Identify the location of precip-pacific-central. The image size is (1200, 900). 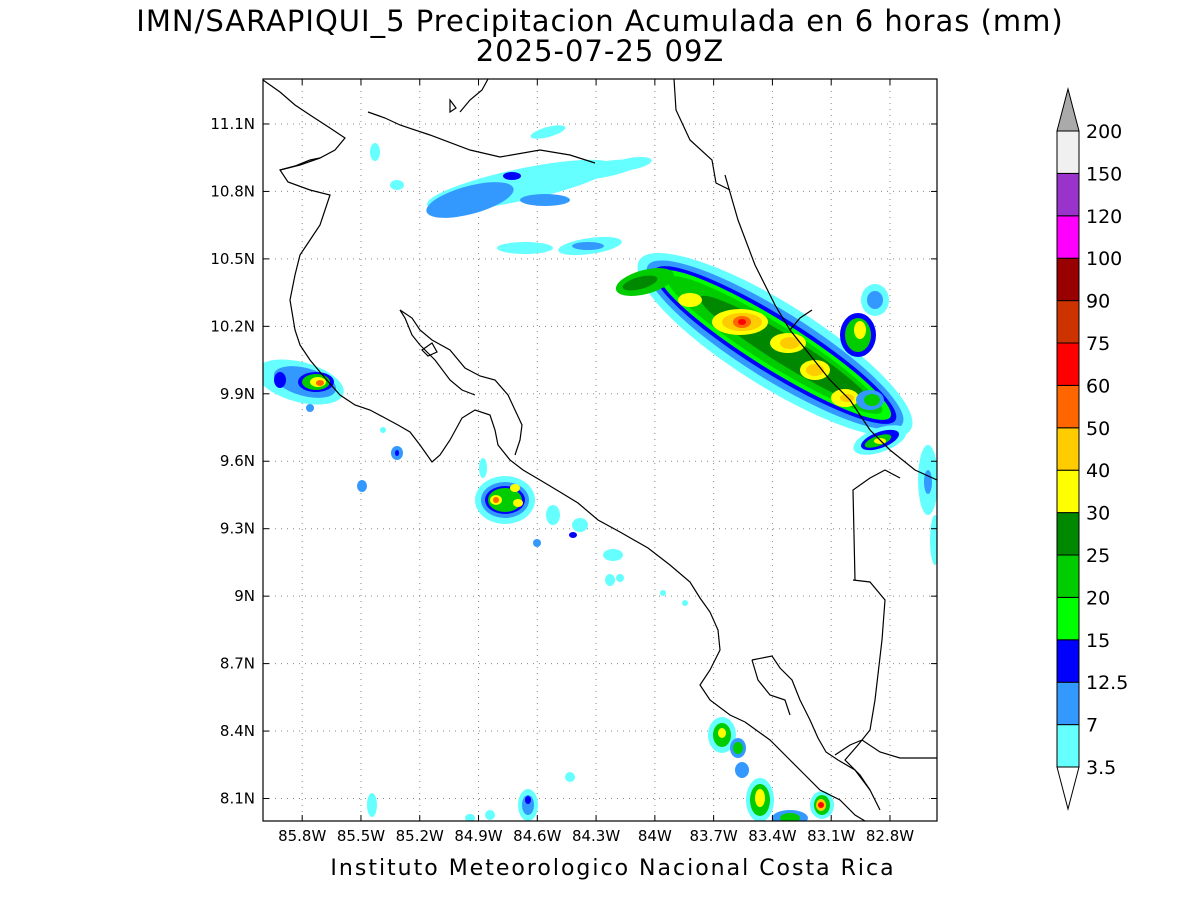
(581, 532).